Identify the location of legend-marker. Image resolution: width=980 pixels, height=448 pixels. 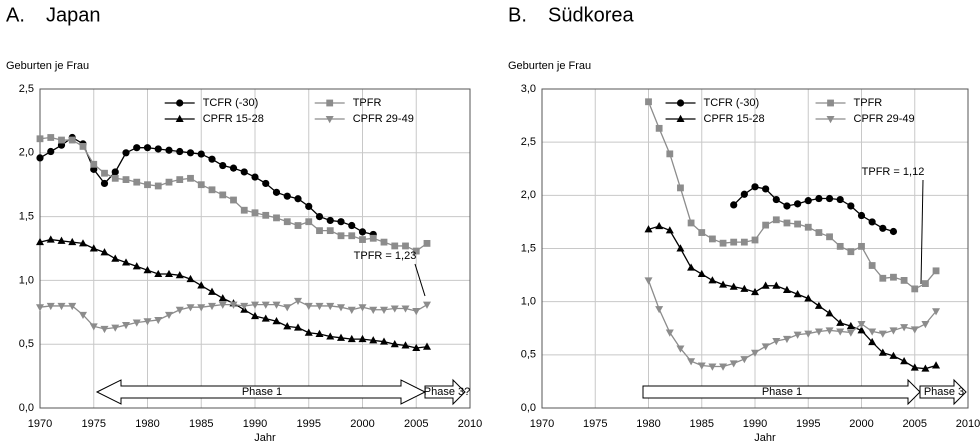
(329, 120).